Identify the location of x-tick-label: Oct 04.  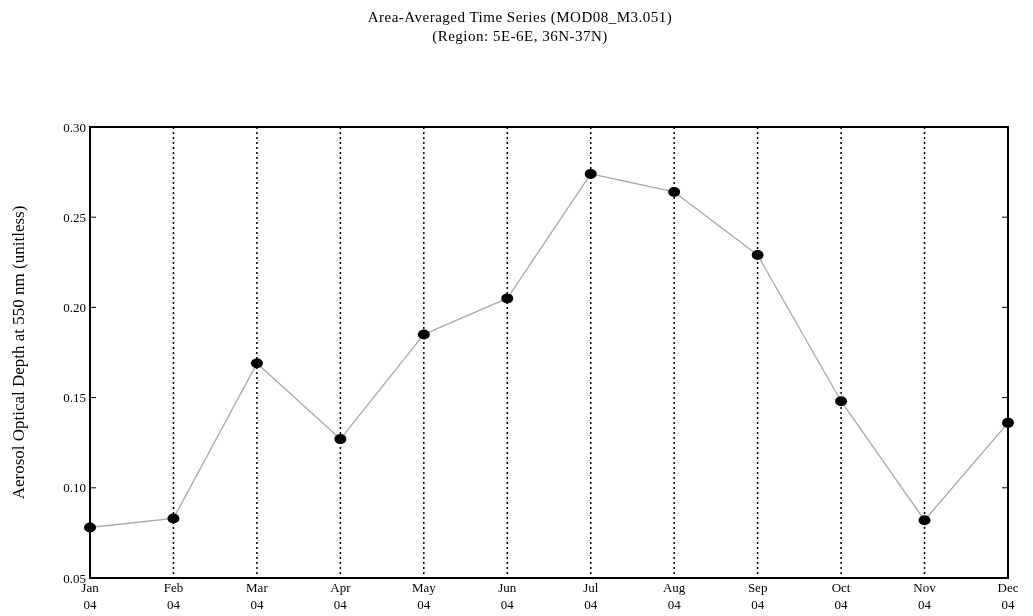
(841, 596).